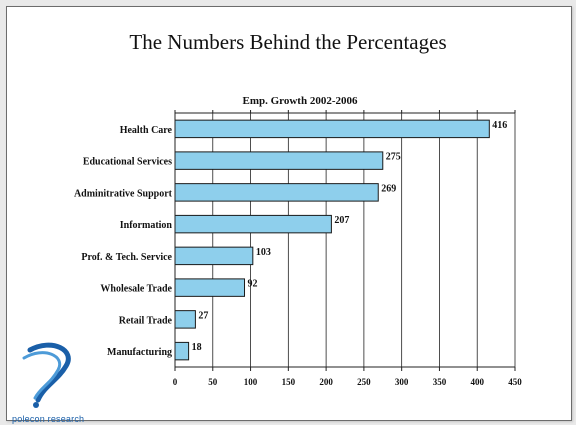 The height and width of the screenshot is (425, 576). I want to click on x-tick-label: 0, so click(175, 382).